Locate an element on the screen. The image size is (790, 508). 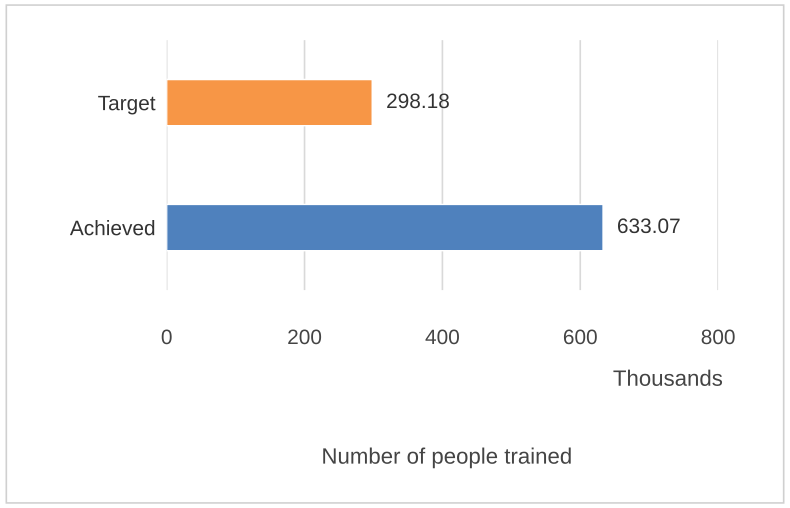
x-tick-label: 200 is located at coordinates (305, 337).